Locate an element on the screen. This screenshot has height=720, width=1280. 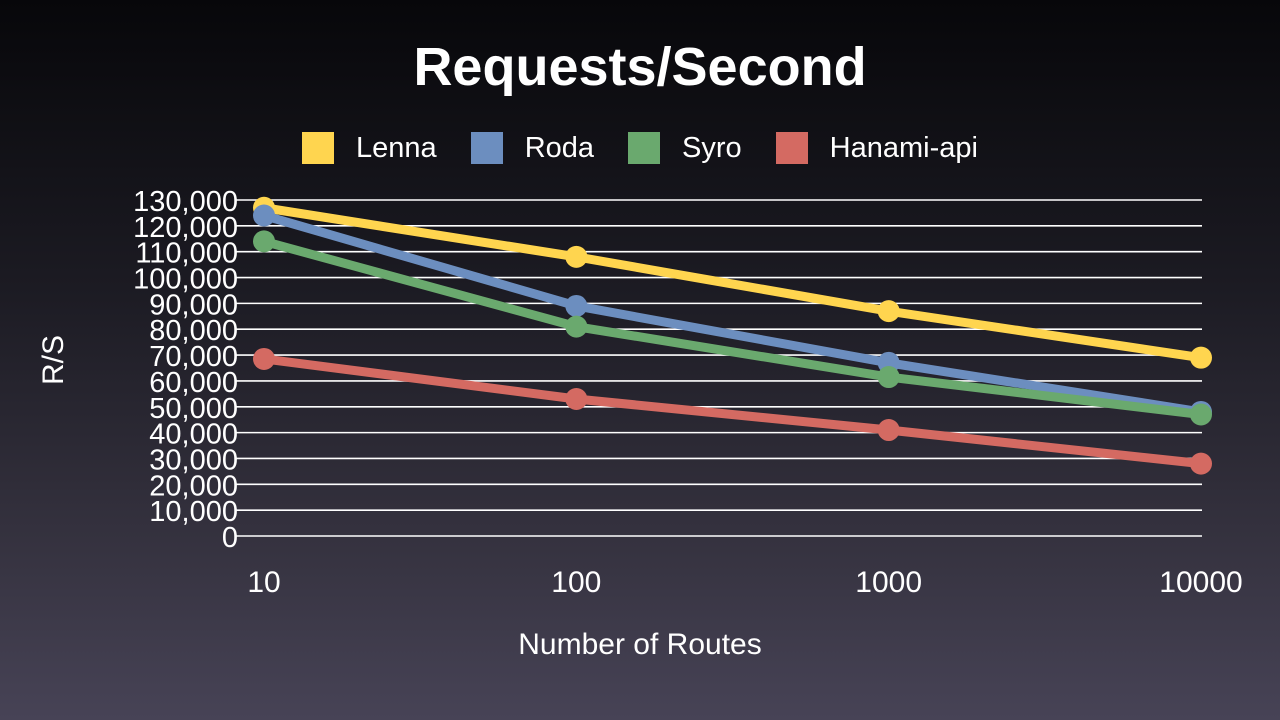
legend-swatch-syro is located at coordinates (644, 148).